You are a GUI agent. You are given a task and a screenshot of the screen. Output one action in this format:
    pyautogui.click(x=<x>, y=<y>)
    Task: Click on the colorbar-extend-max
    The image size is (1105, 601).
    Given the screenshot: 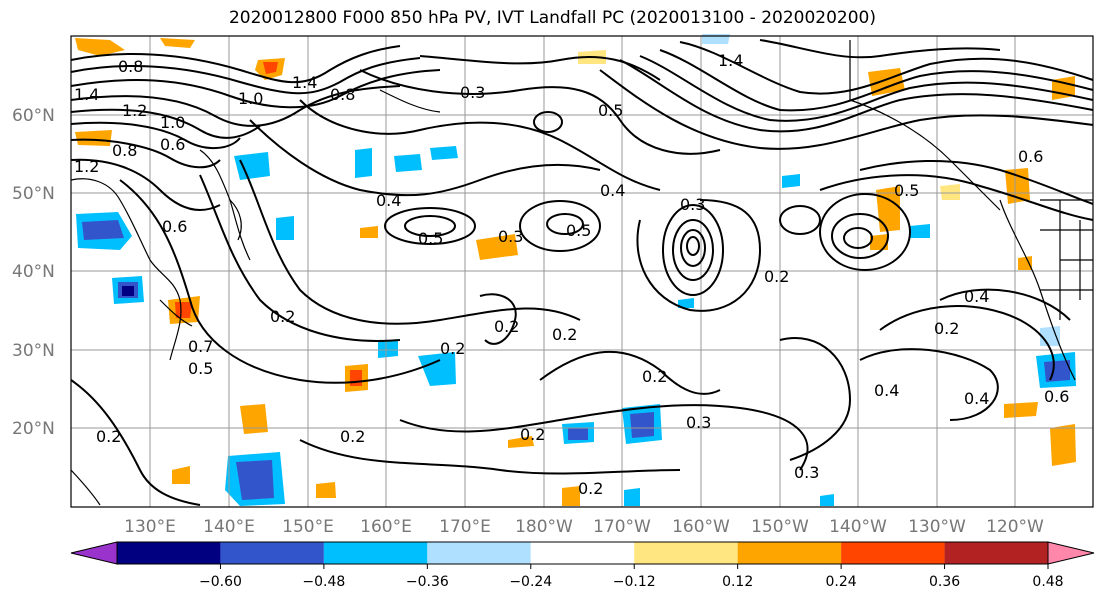 What is the action you would take?
    pyautogui.click(x=1071, y=553)
    